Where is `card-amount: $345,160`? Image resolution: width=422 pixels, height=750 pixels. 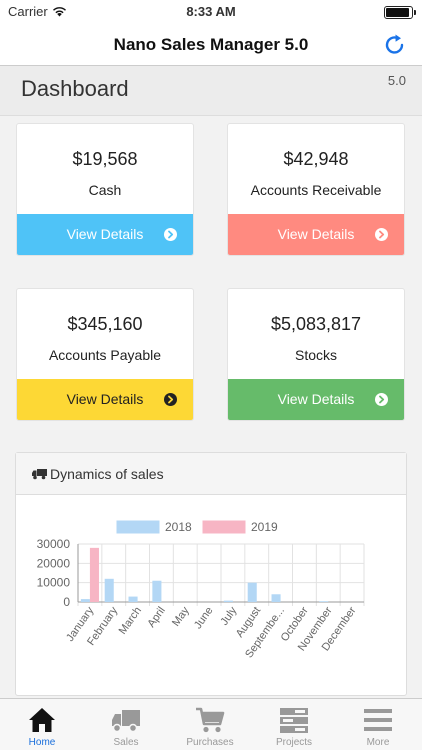 card-amount: $345,160 is located at coordinates (105, 324).